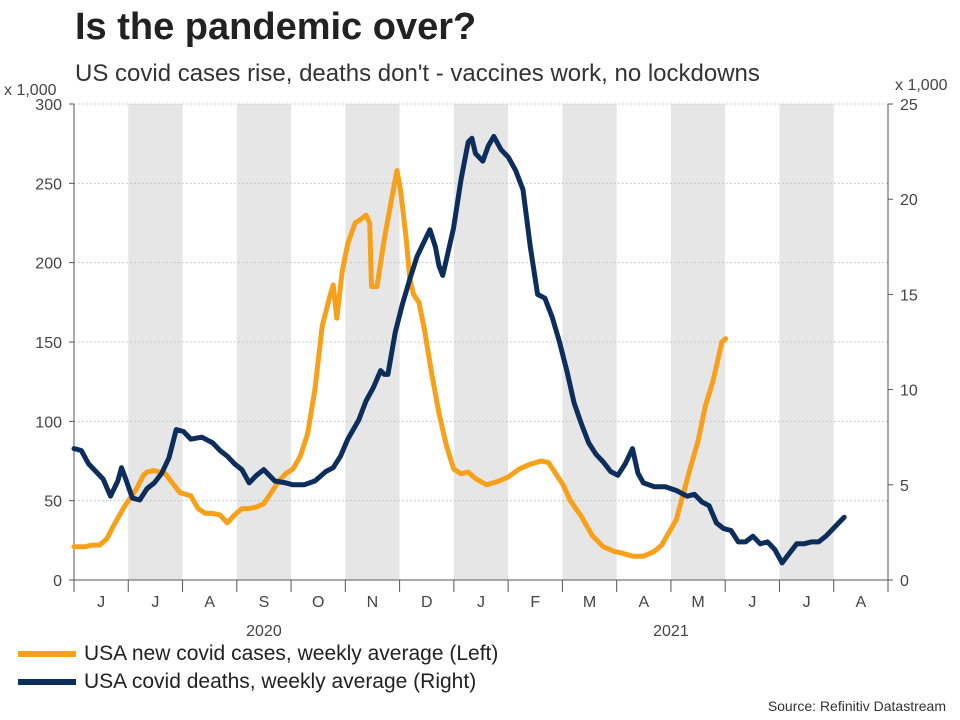 The image size is (960, 720). I want to click on right-axis-unit: x 1,000, so click(921, 85).